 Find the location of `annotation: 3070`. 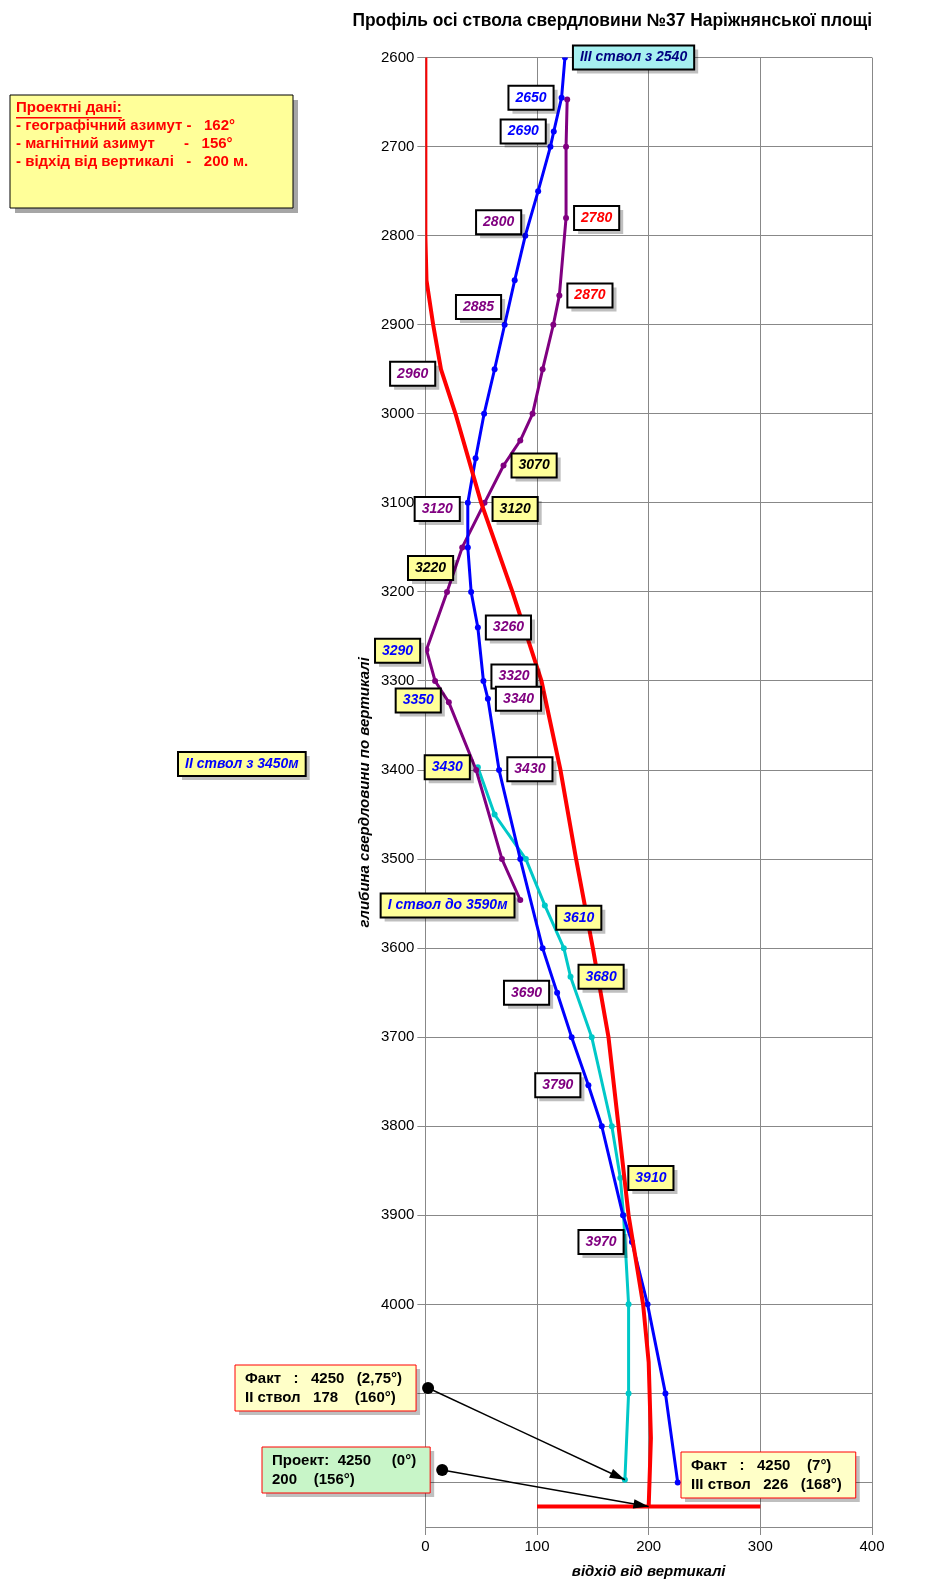

annotation: 3070 is located at coordinates (534, 464).